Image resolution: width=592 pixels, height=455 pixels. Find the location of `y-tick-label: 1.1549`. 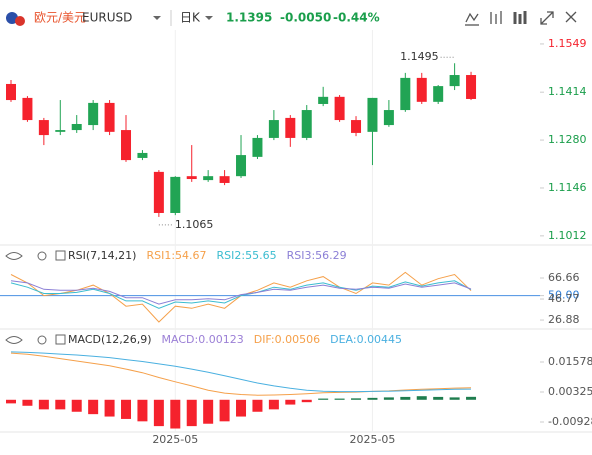

y-tick-label: 1.1549 is located at coordinates (567, 43).